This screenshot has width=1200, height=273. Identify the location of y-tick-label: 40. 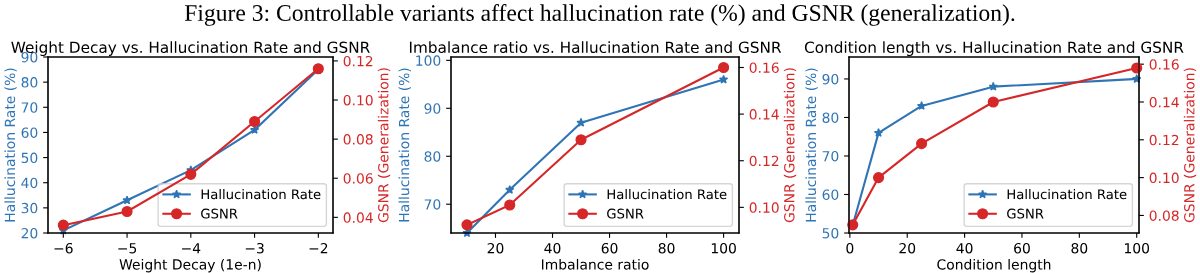
(29, 183).